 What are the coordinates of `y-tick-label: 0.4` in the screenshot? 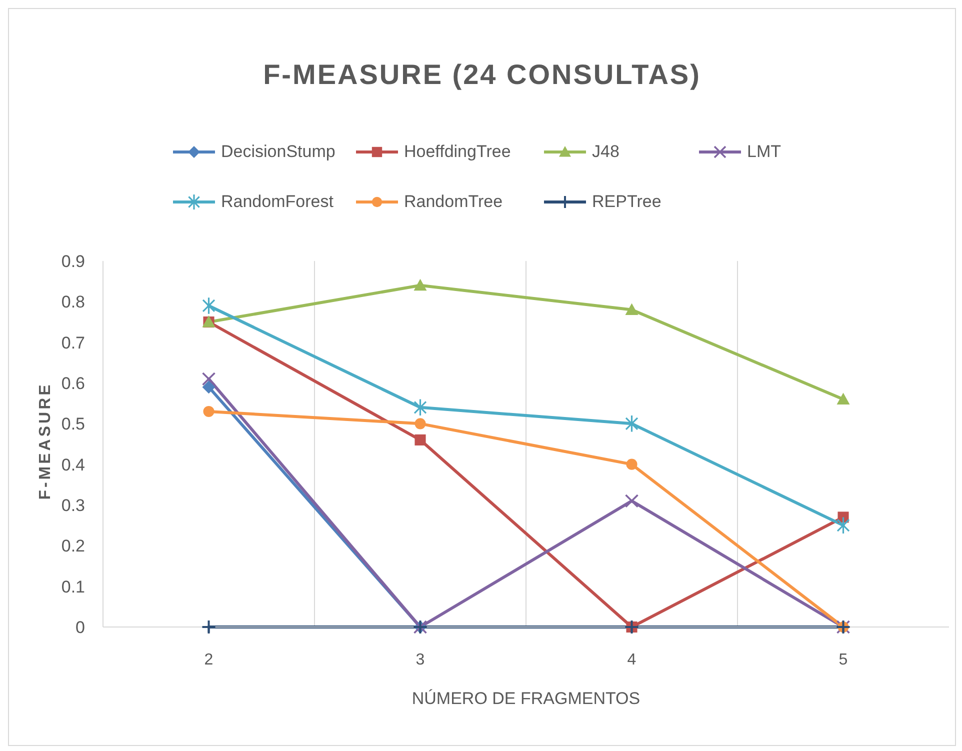 It's located at (73, 464).